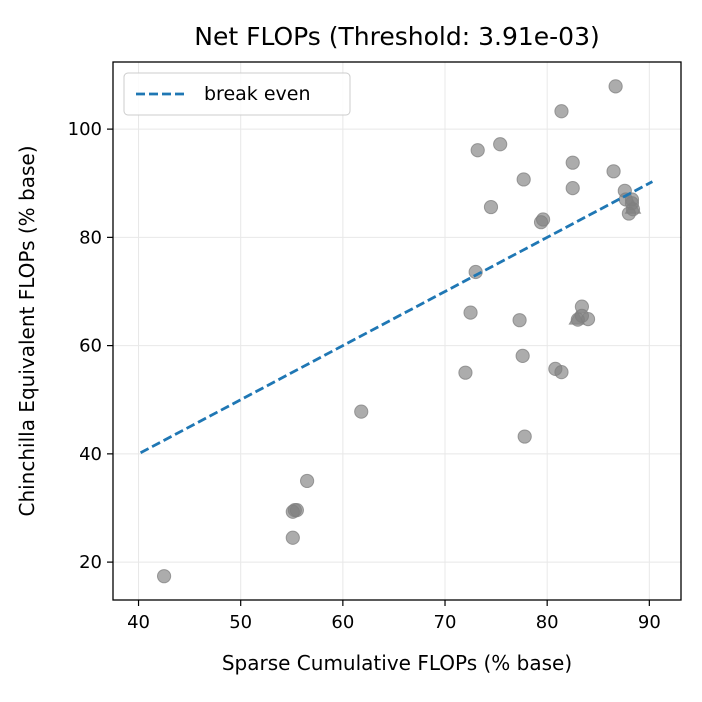 The image size is (702, 702). What do you see at coordinates (397, 36) in the screenshot?
I see `chart-title: Net FLOPs (Threshold: 3.91e-03)` at bounding box center [397, 36].